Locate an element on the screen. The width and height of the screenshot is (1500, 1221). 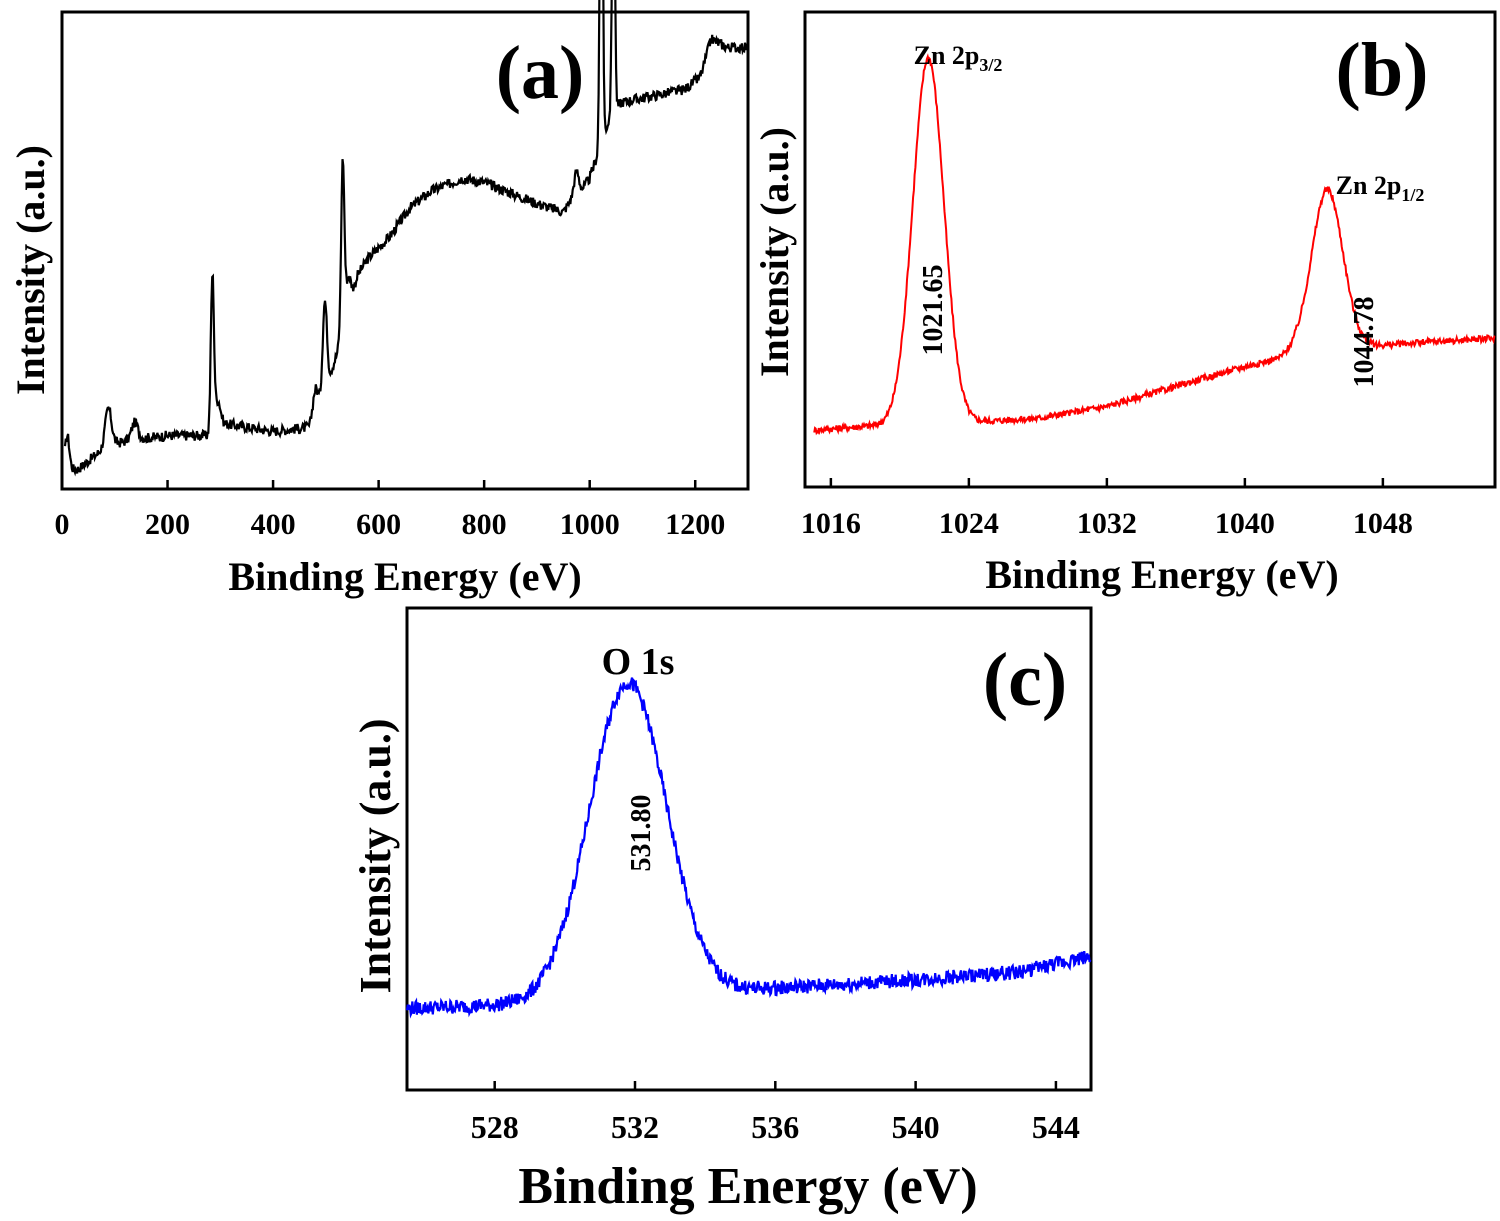
panel-b-xlabel: Binding Energy (eV) is located at coordinates (1161, 574).